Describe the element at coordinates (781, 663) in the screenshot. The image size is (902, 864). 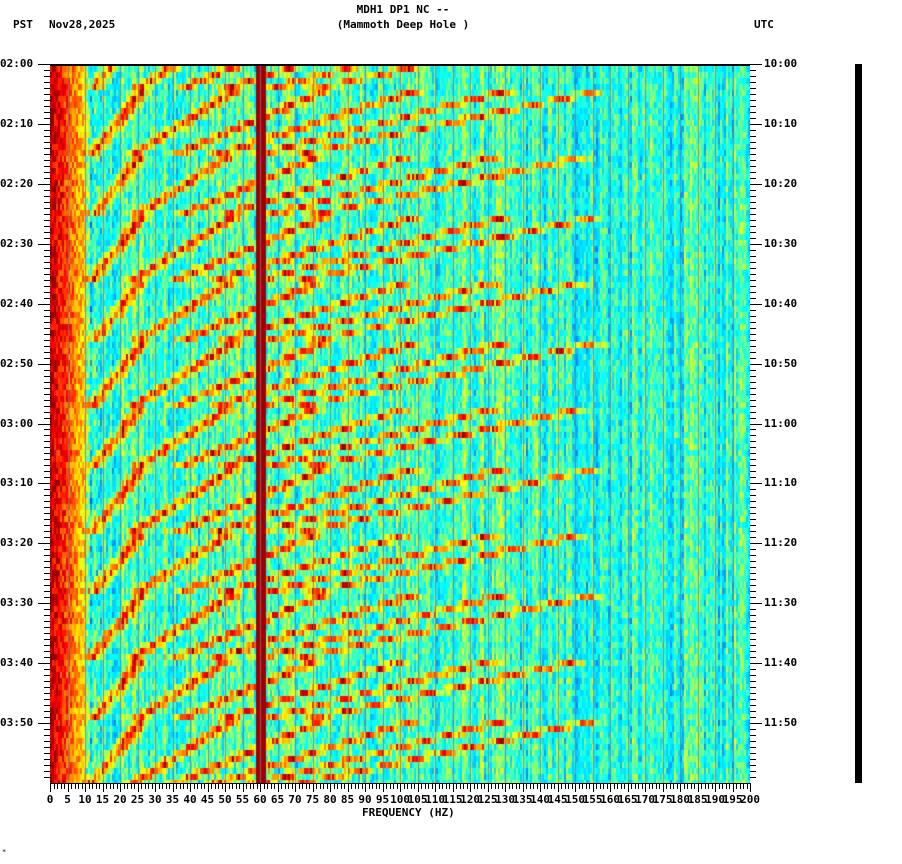
I see `y-tick-right: 11:40` at that location.